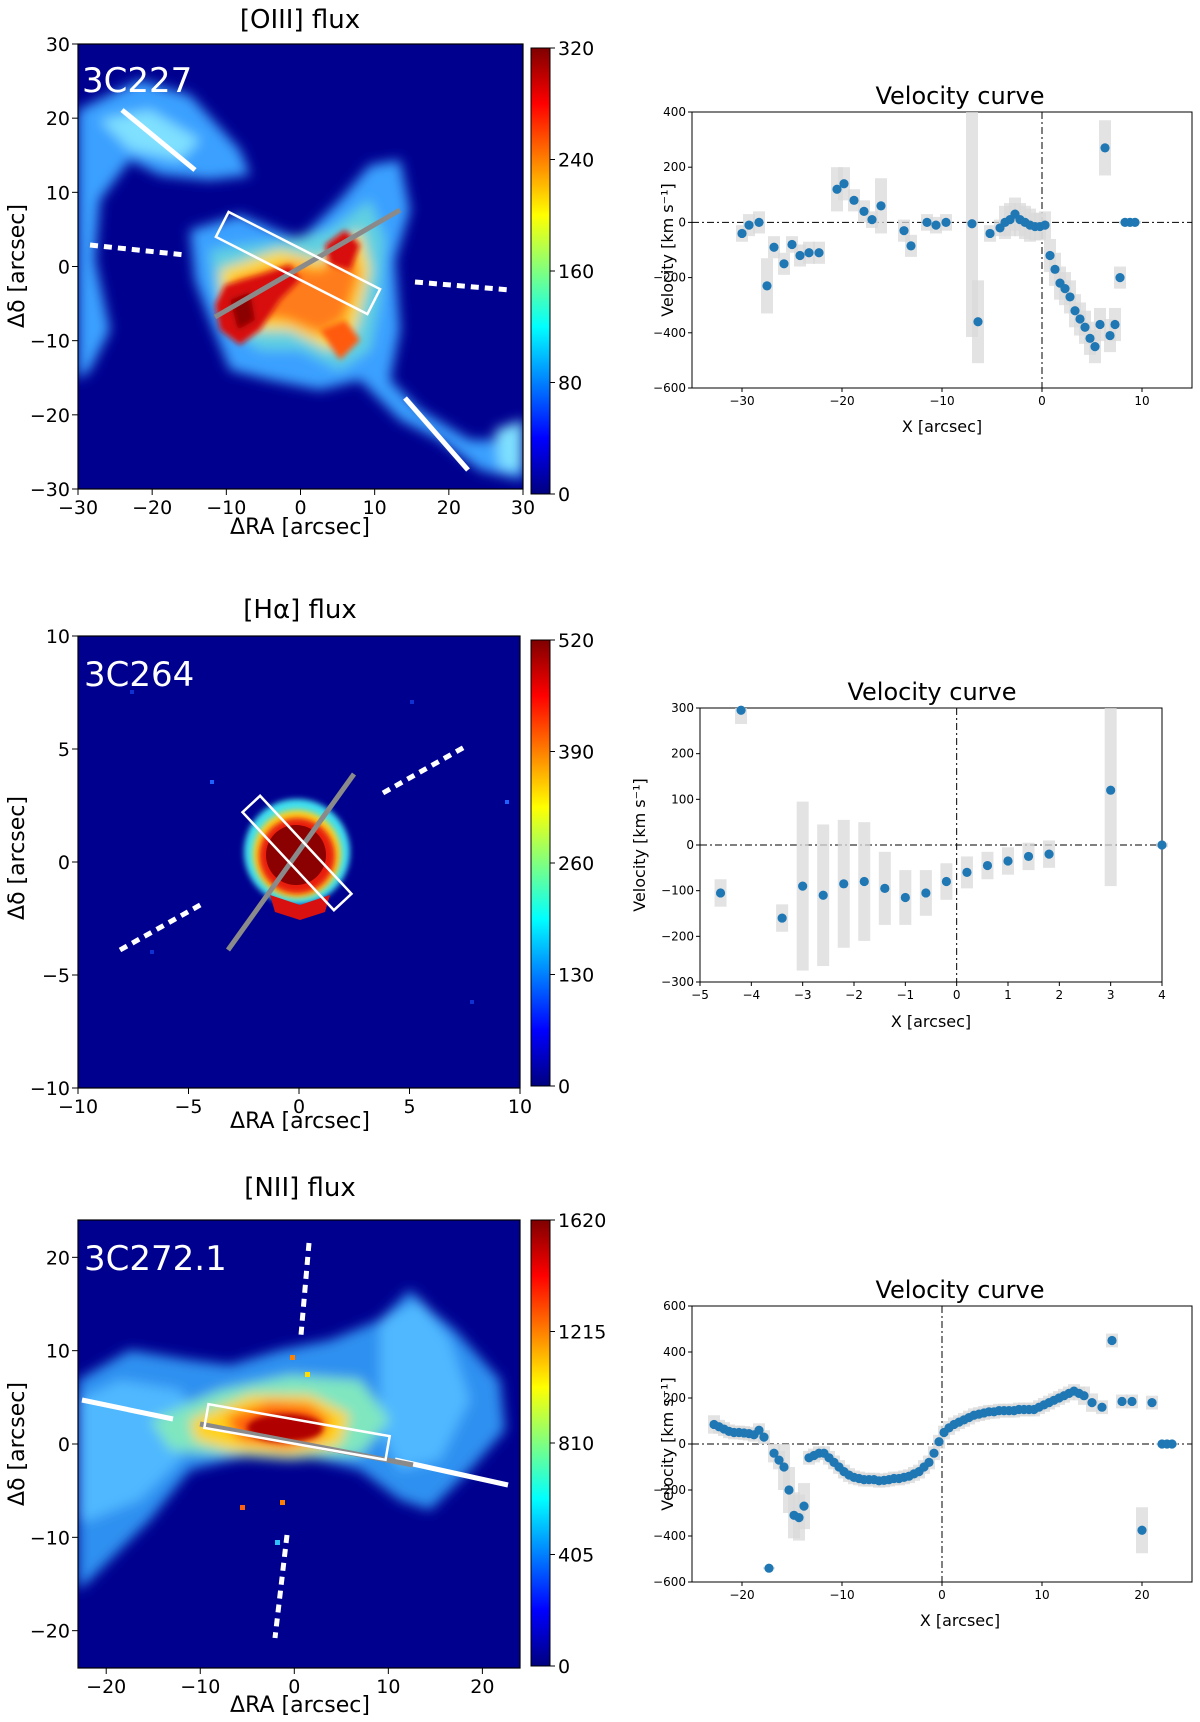 This screenshot has height=1722, width=1200. What do you see at coordinates (540, 1443) in the screenshot?
I see `colorbar` at bounding box center [540, 1443].